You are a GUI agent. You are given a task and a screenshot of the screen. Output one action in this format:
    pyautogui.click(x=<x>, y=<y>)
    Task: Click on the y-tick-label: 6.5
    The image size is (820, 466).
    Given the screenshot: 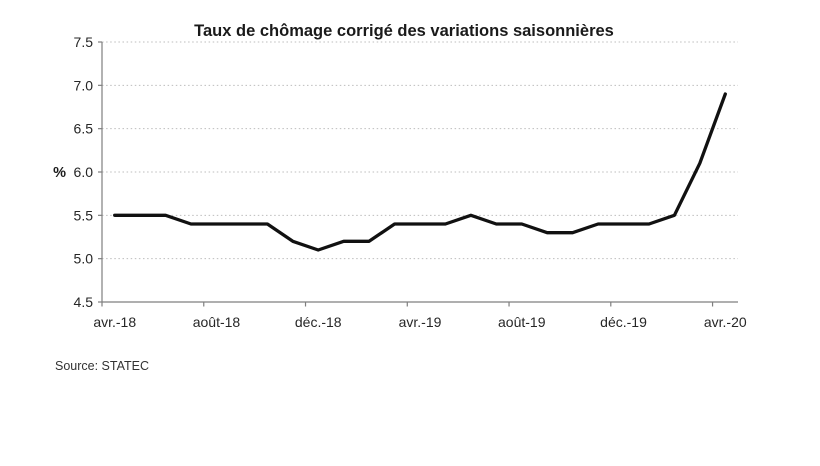 What is the action you would take?
    pyautogui.click(x=84, y=129)
    